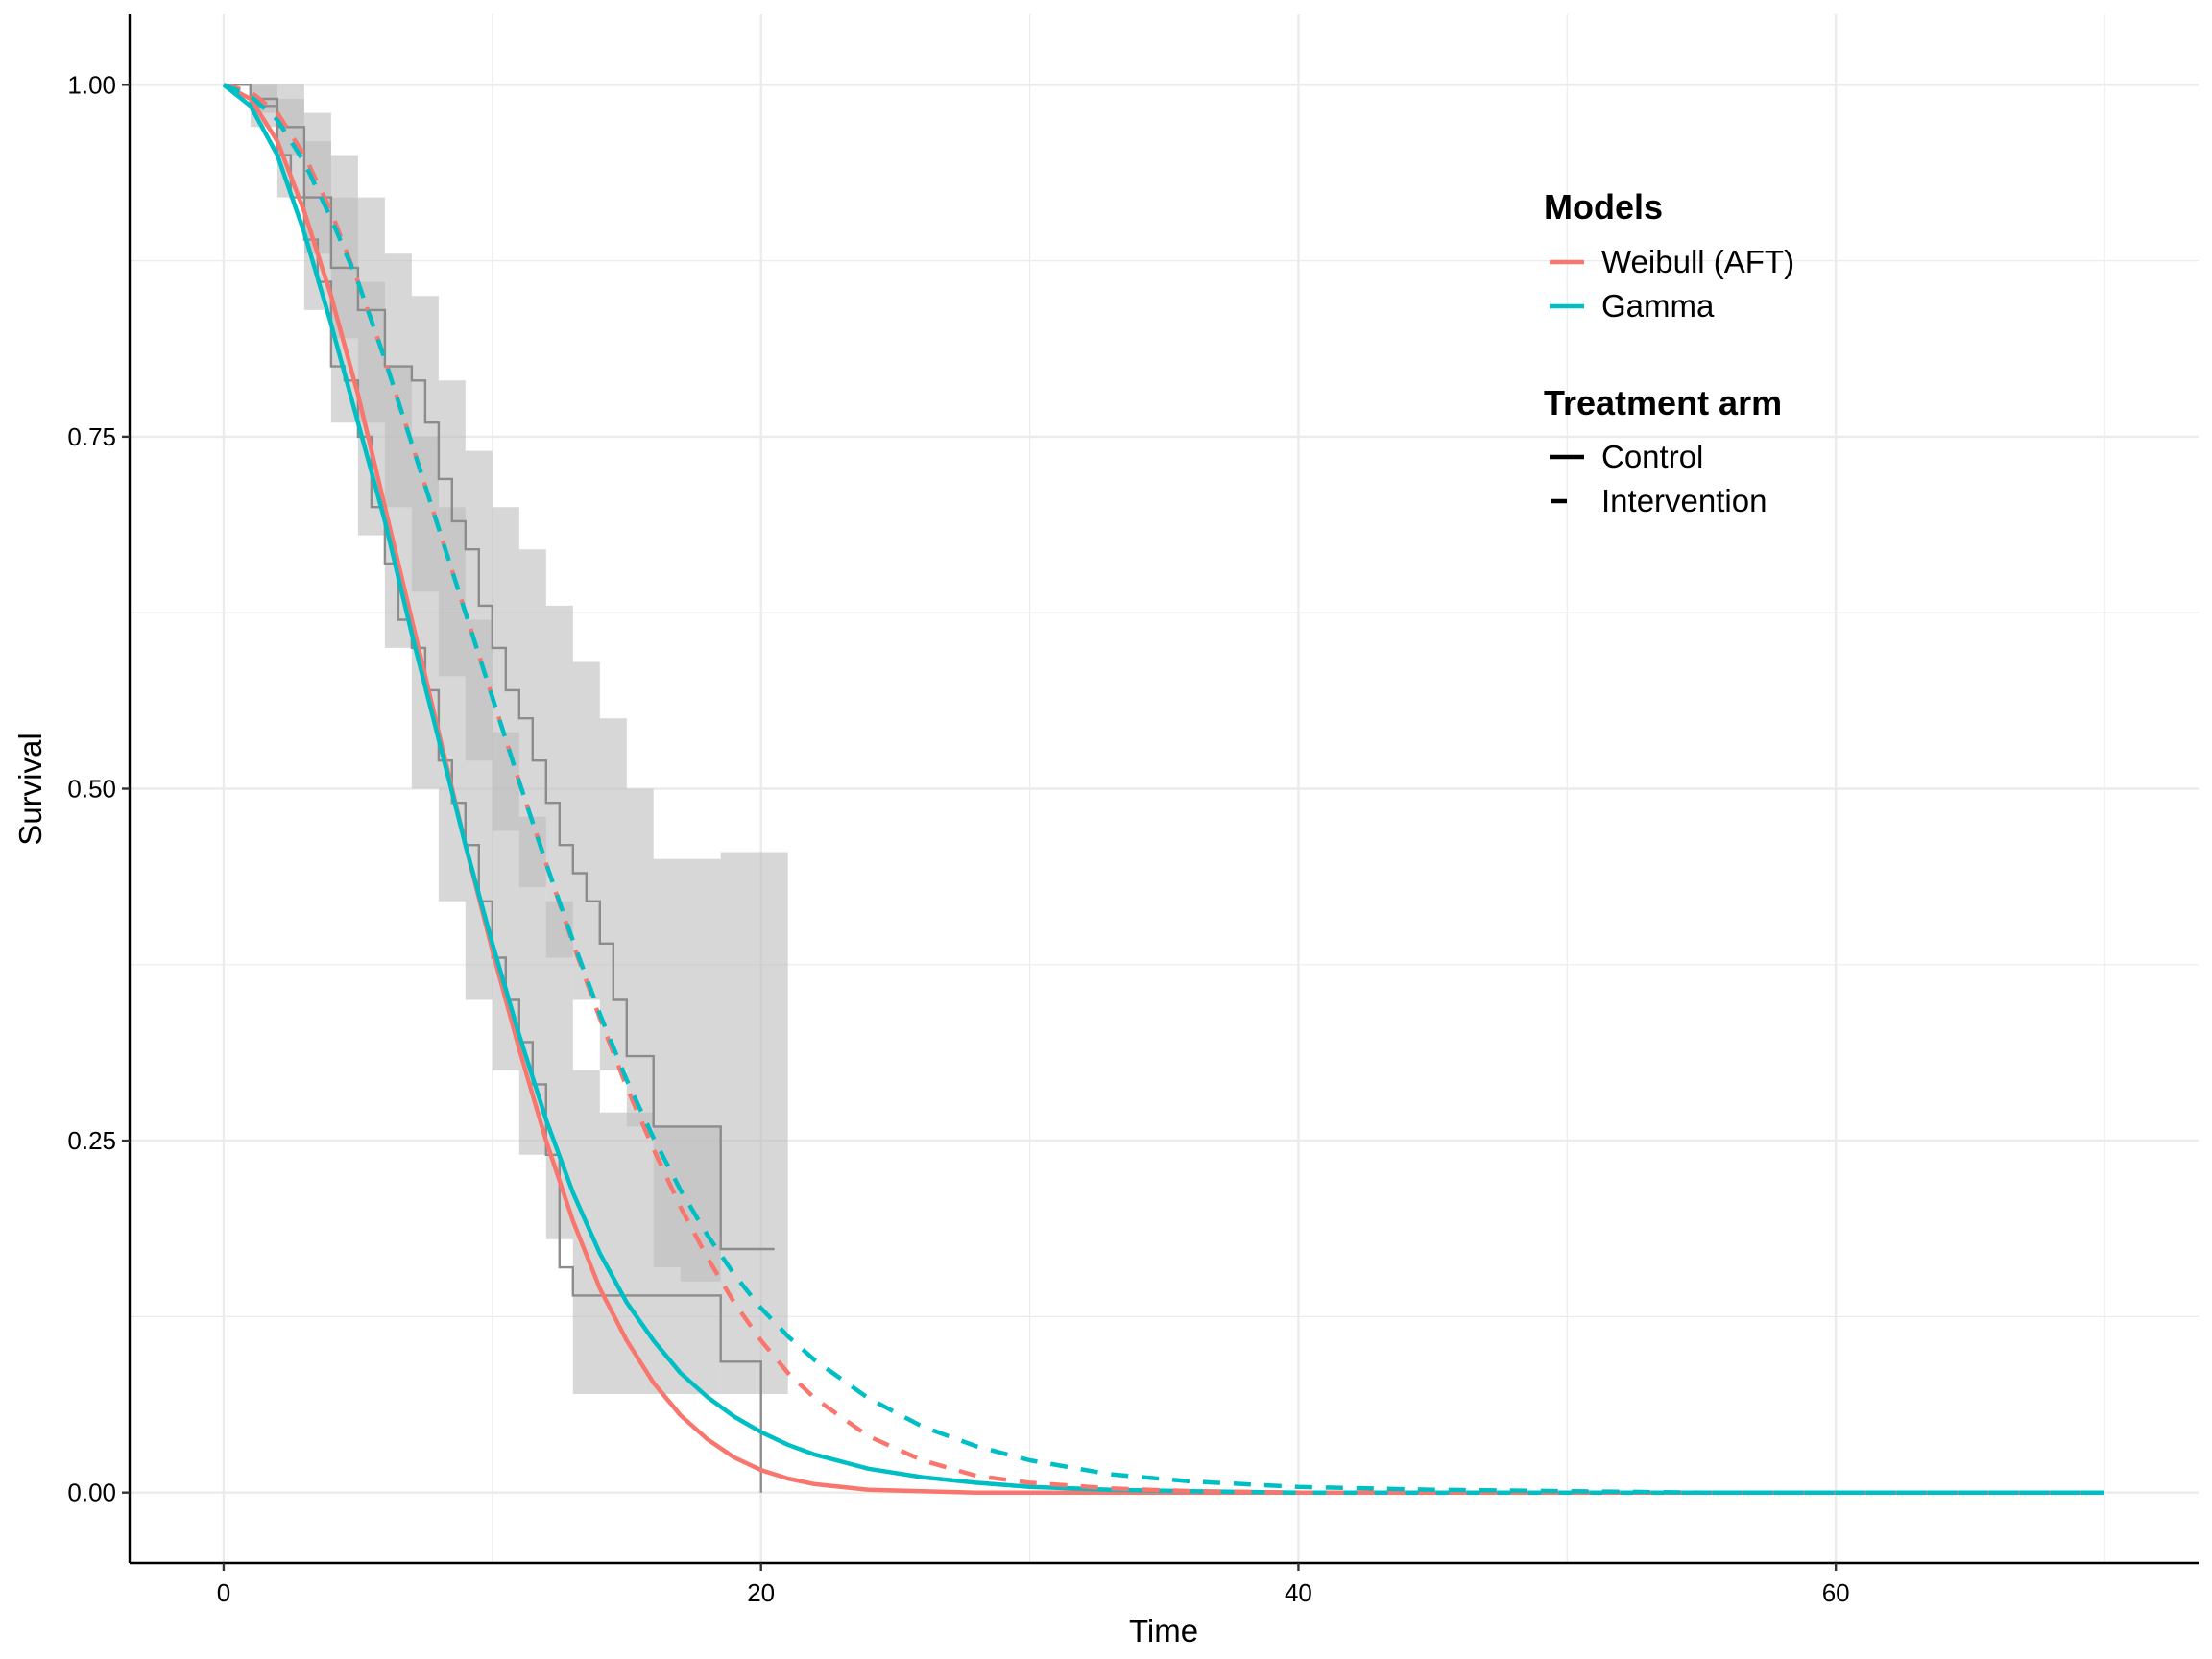 This screenshot has width=2212, height=1659. Describe the element at coordinates (1298, 1592) in the screenshot. I see `x-tick-label: 40` at that location.